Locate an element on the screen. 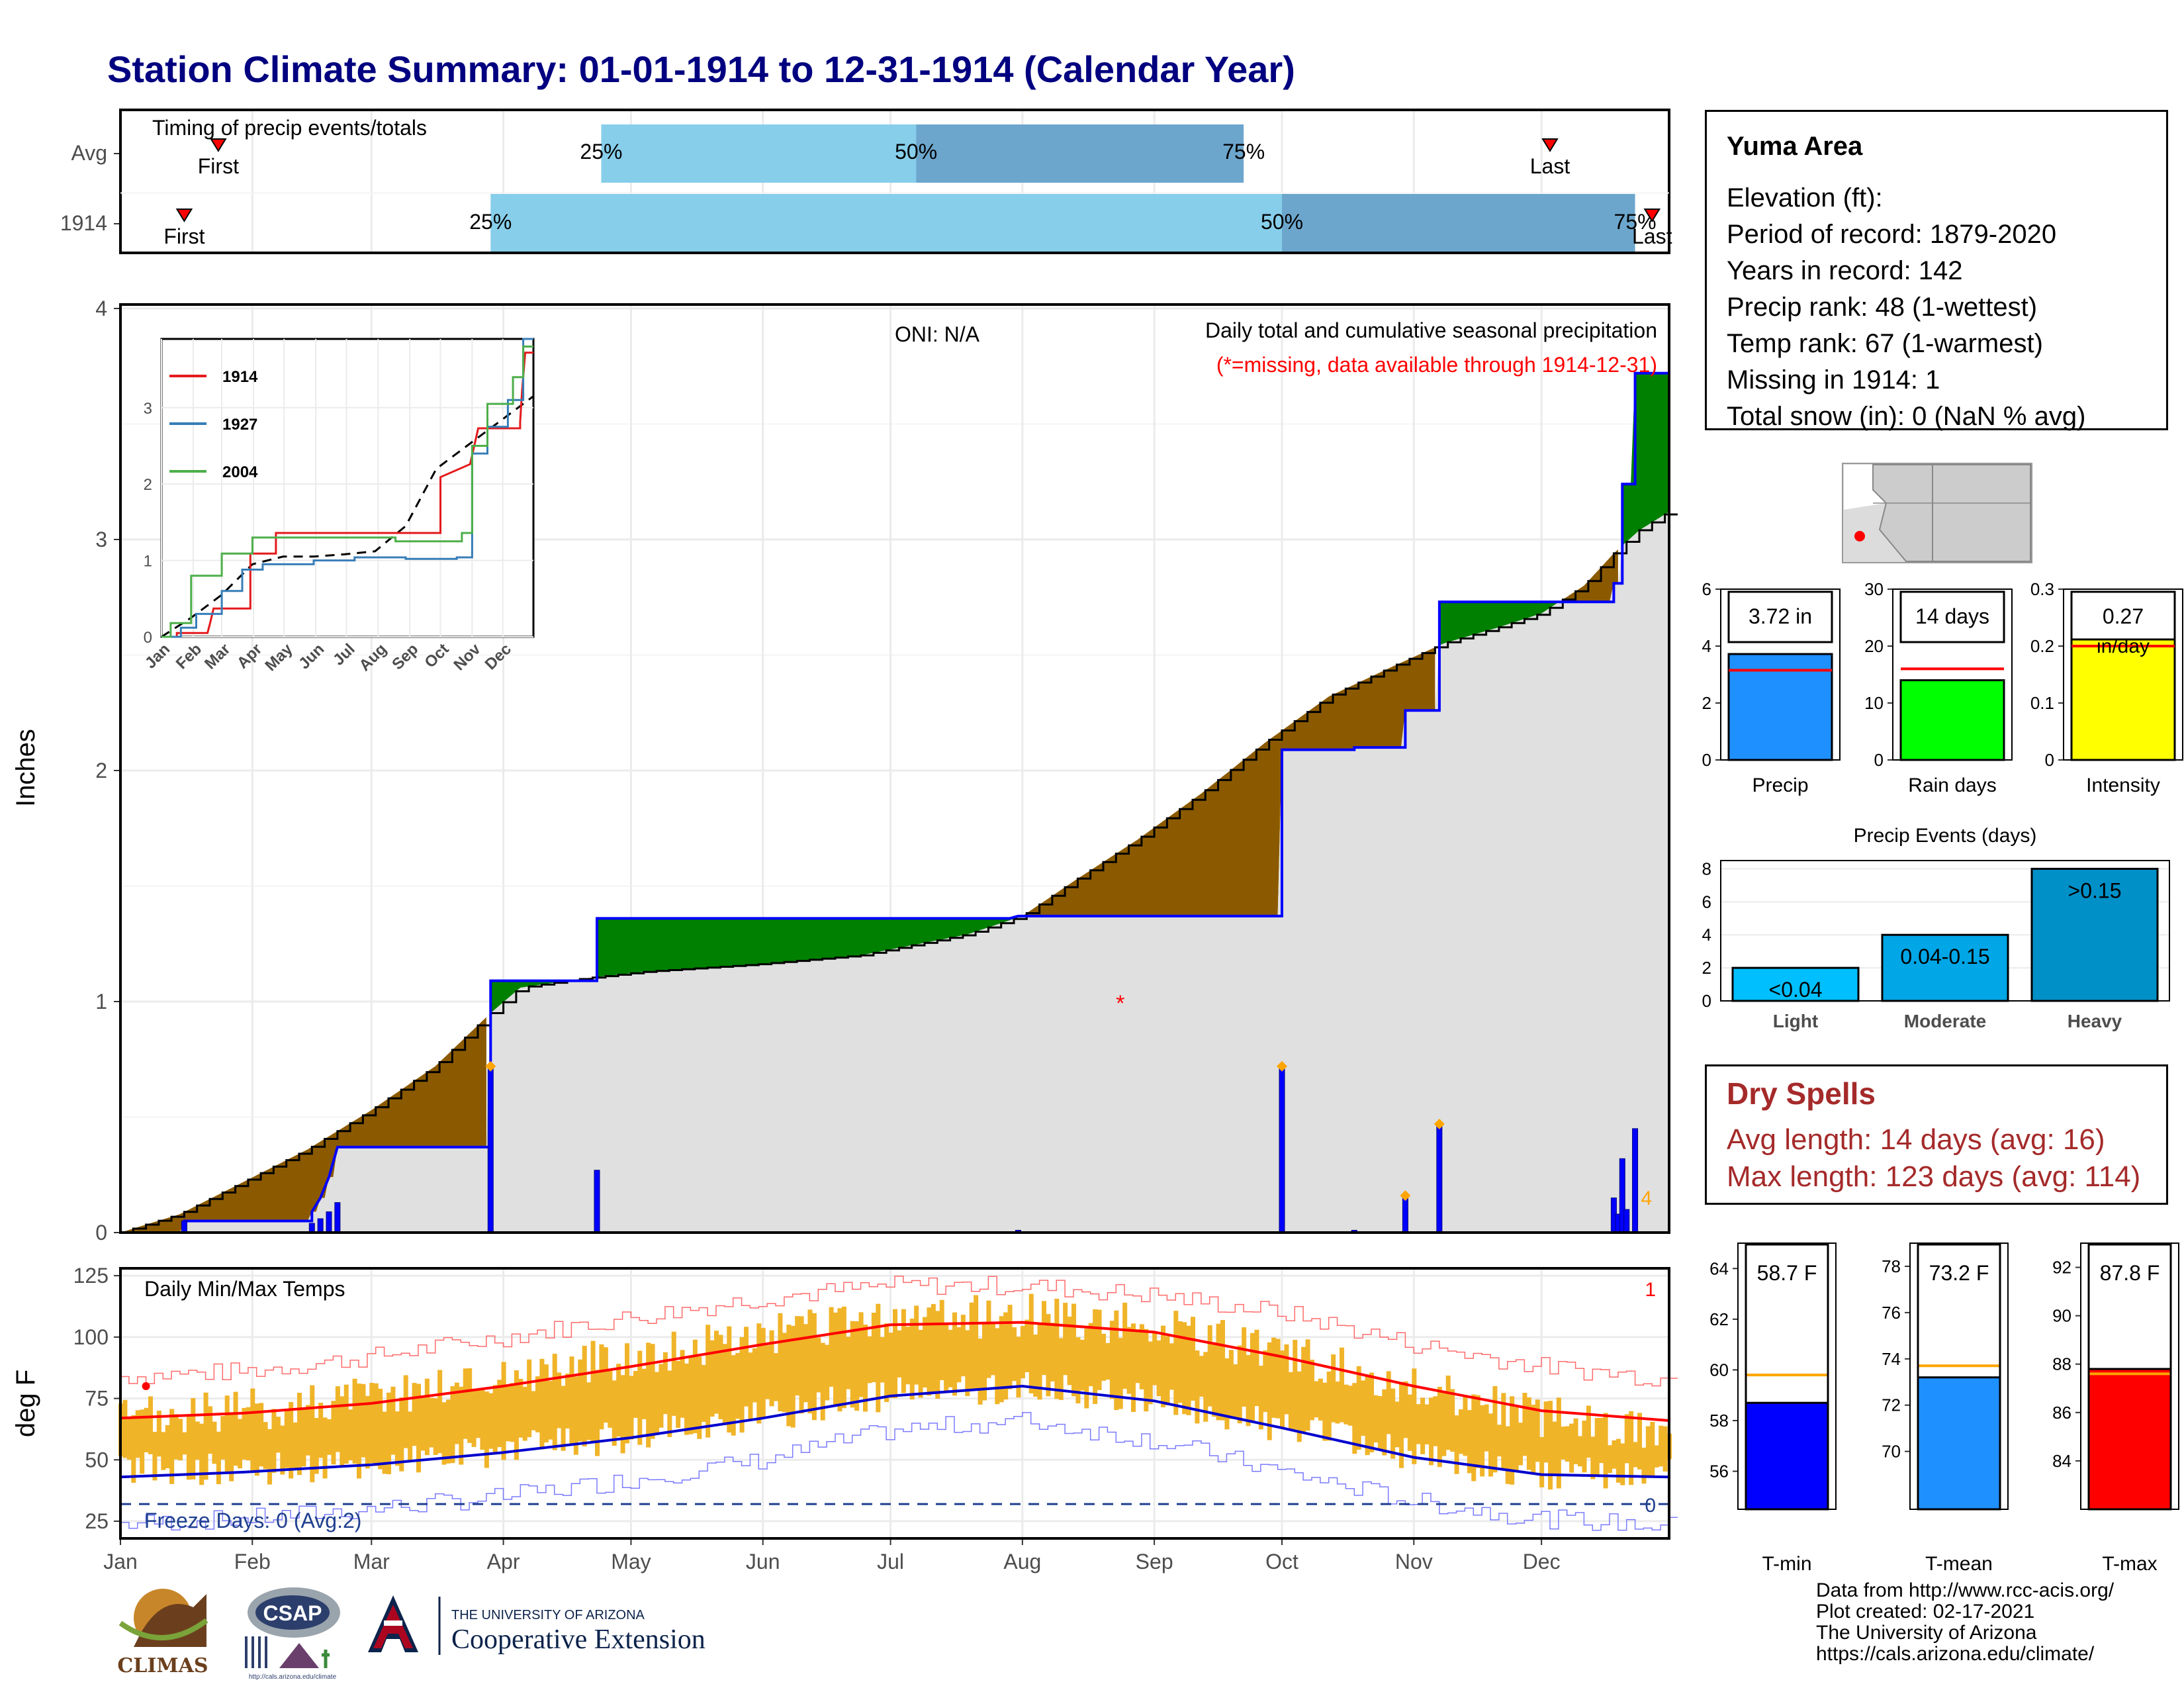 This screenshot has height=1688, width=2184. temp_bars-panel: 70 72 74 76 78 73.2 F T-mean is located at coordinates (1945, 1409).